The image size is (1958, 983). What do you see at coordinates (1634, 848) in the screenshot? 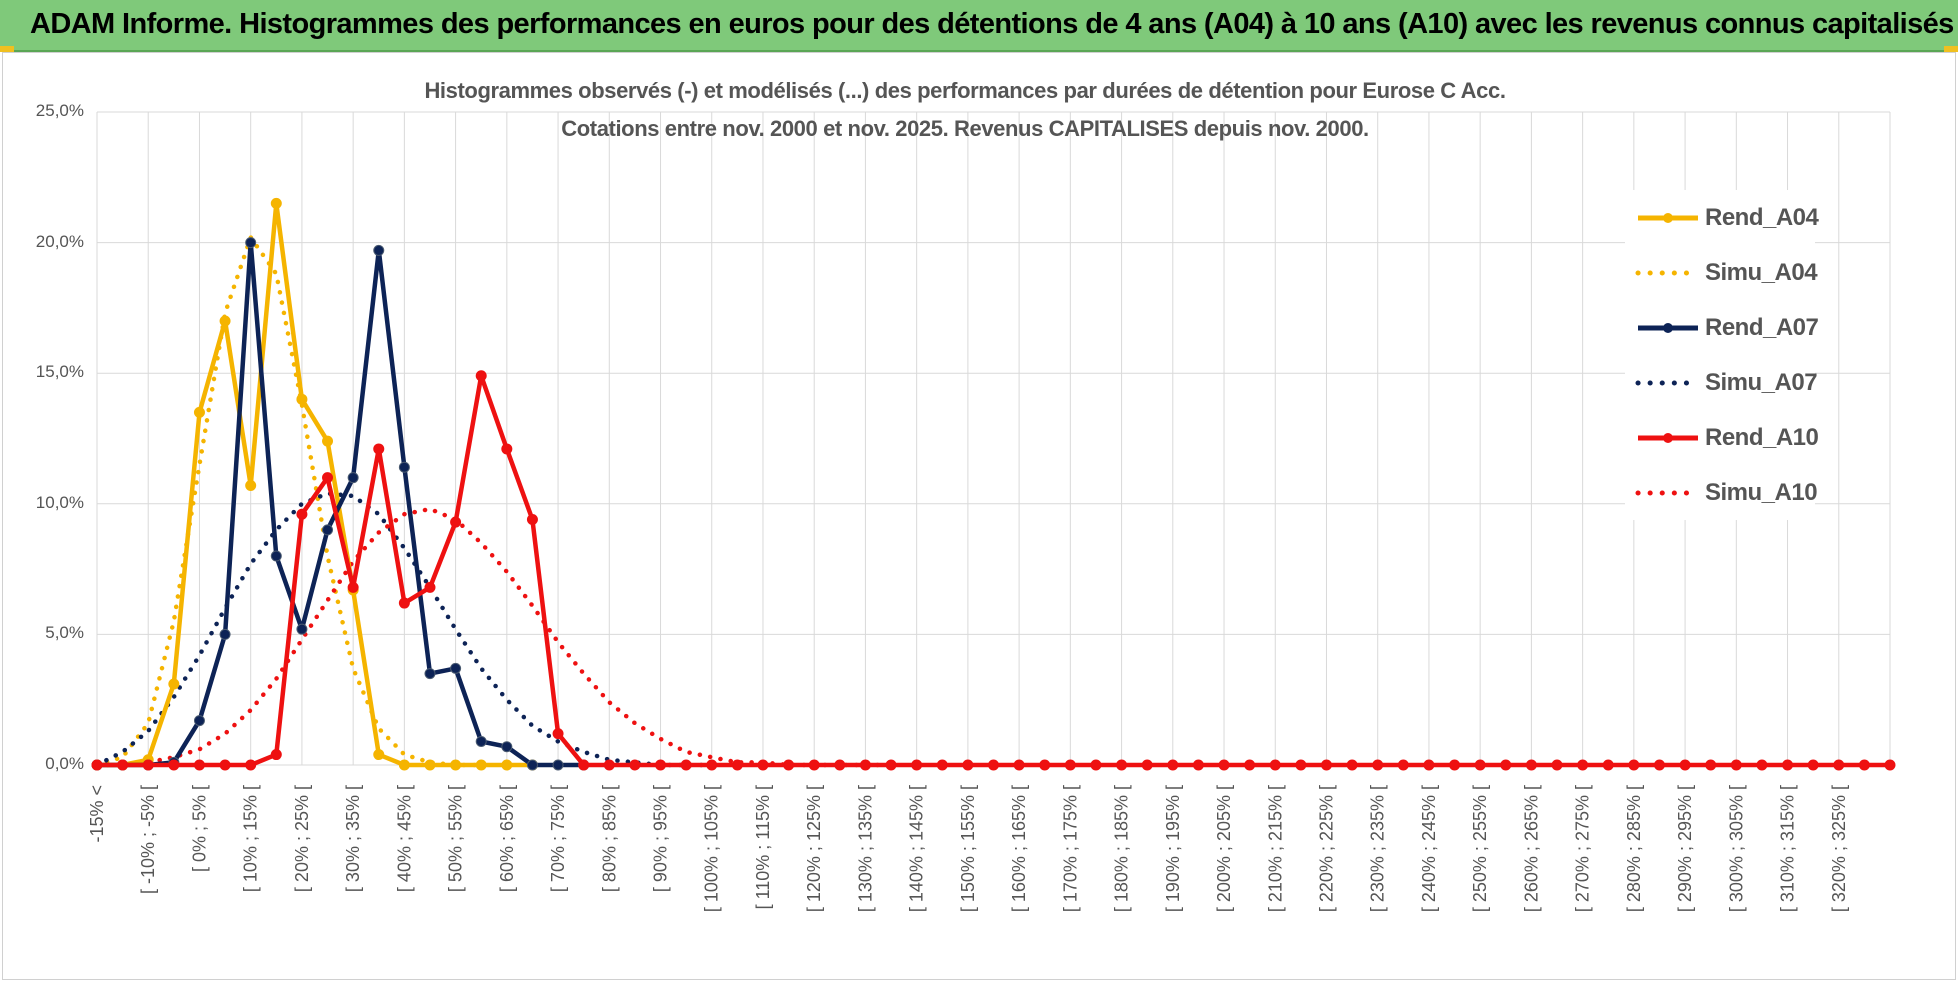
I see `x-tick-label: [ 280% ; 285% [` at bounding box center [1634, 848].